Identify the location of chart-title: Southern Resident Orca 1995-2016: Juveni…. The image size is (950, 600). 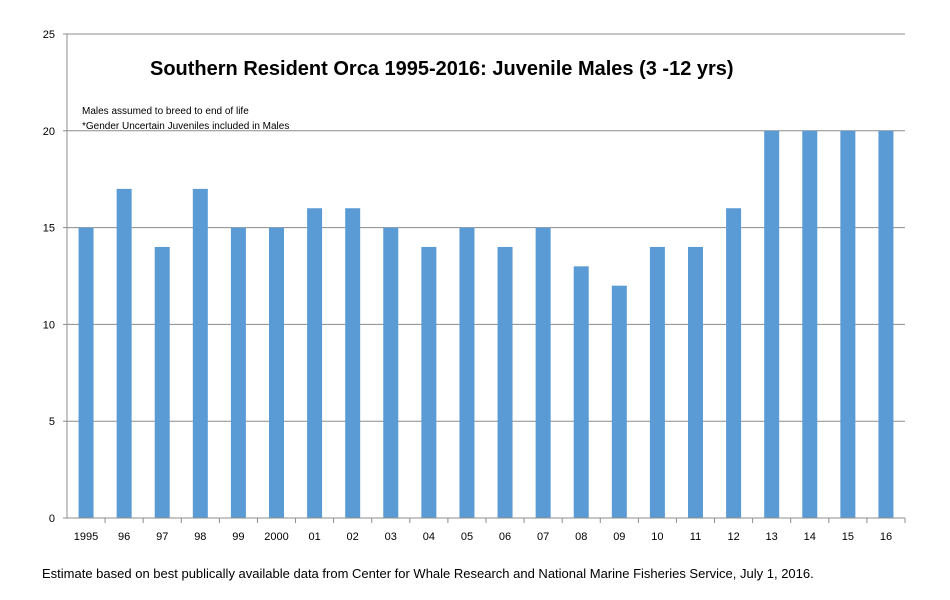
(442, 69).